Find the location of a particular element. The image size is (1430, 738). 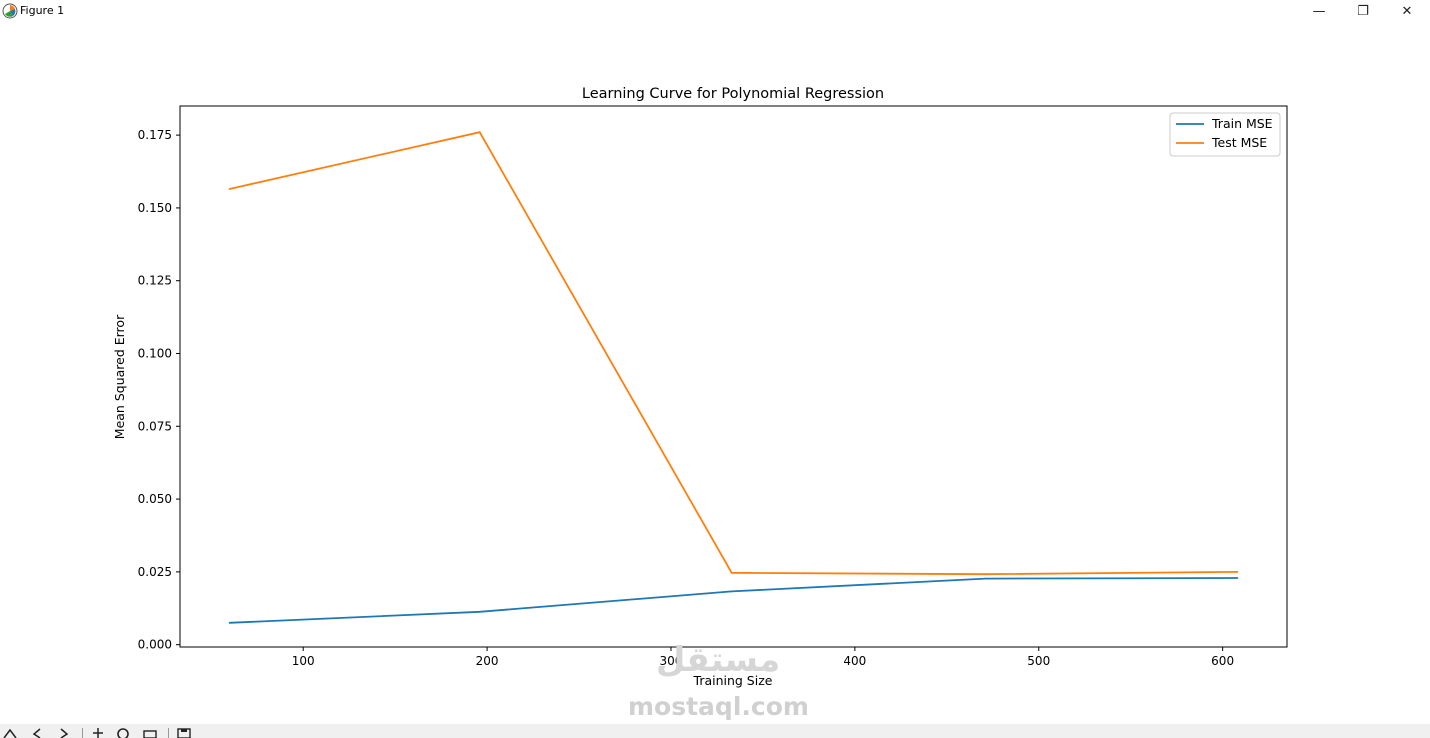

chart-title: Learning Curve for Polynomial Regression is located at coordinates (733, 94).